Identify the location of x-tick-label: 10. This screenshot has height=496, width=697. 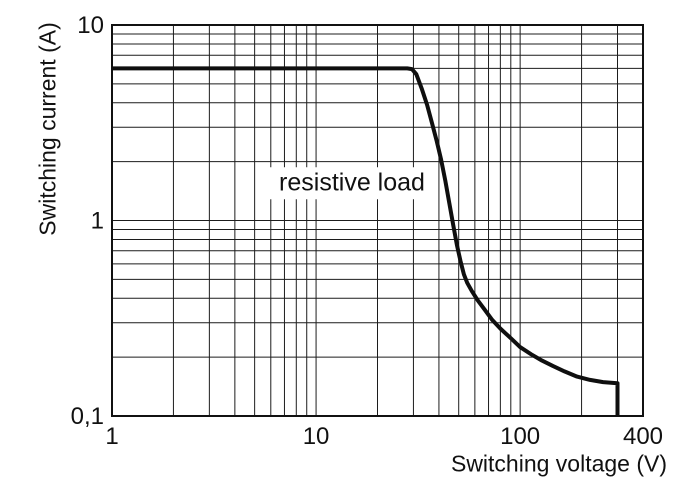
(316, 436).